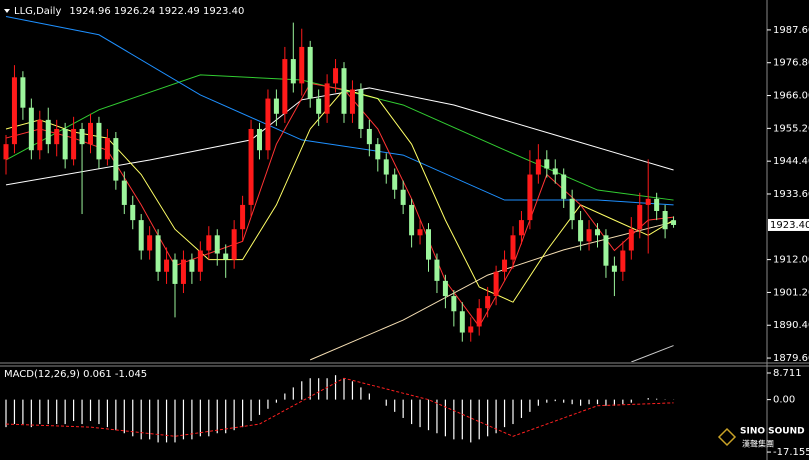 Image resolution: width=809 pixels, height=460 pixels. Describe the element at coordinates (791, 358) in the screenshot. I see `y-tick-label: 1879.60` at that location.